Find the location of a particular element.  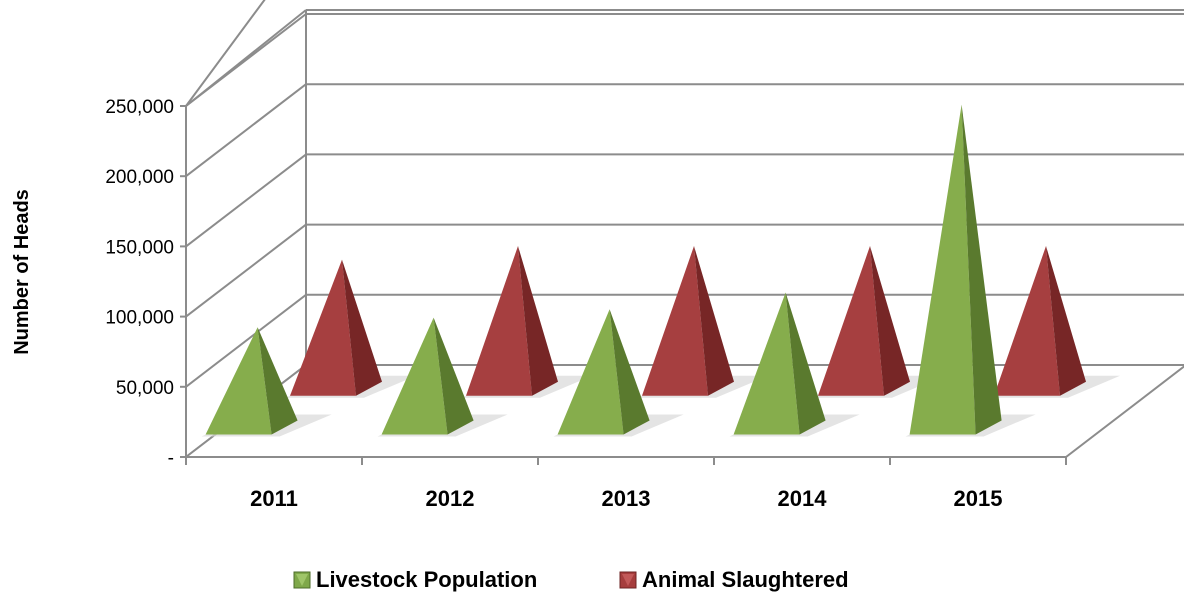

y-tick-label: - is located at coordinates (171, 458).